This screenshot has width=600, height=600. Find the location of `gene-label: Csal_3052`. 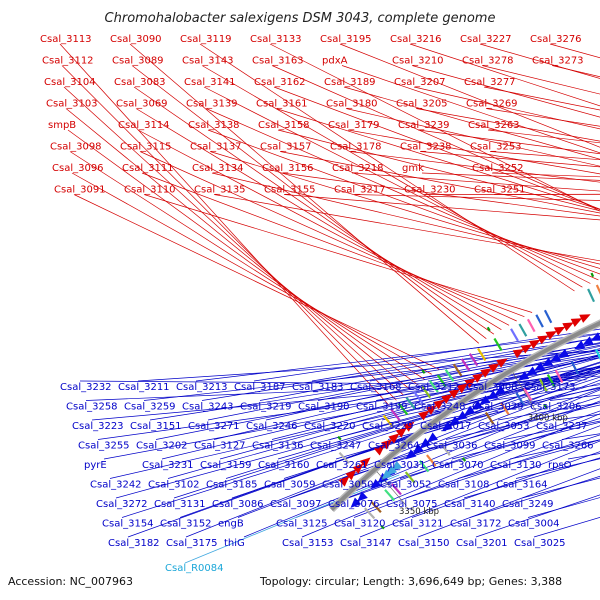

gene-label: Csal_3052 is located at coordinates (406, 485).